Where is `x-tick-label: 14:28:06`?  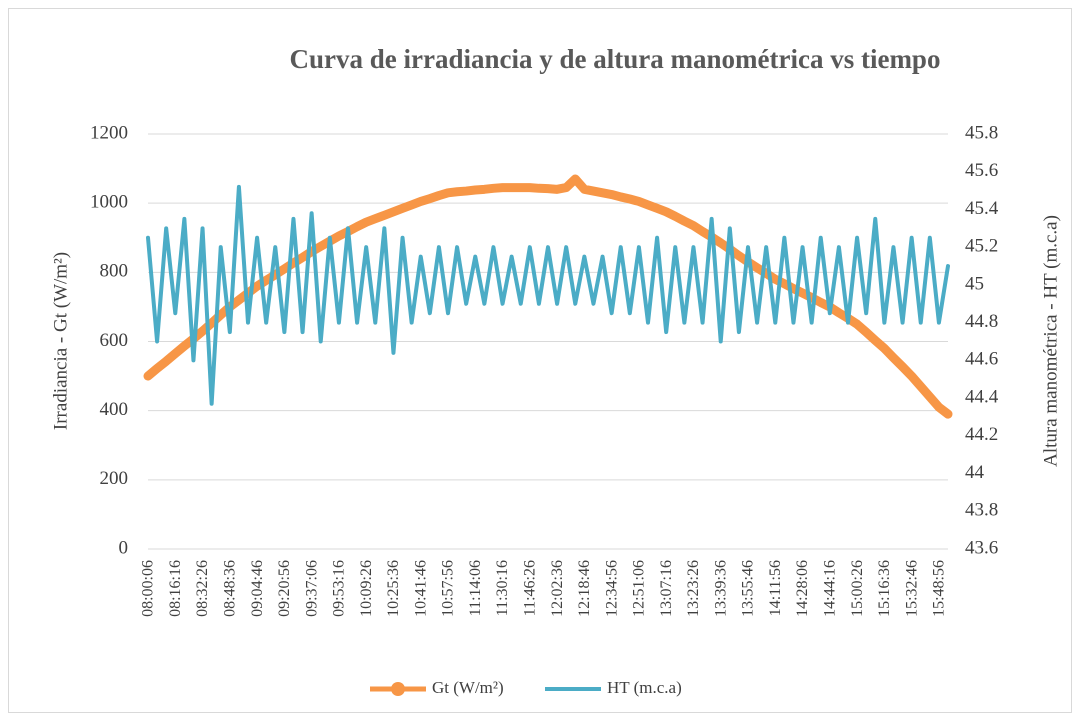 x-tick-label: 14:28:06 is located at coordinates (802, 588).